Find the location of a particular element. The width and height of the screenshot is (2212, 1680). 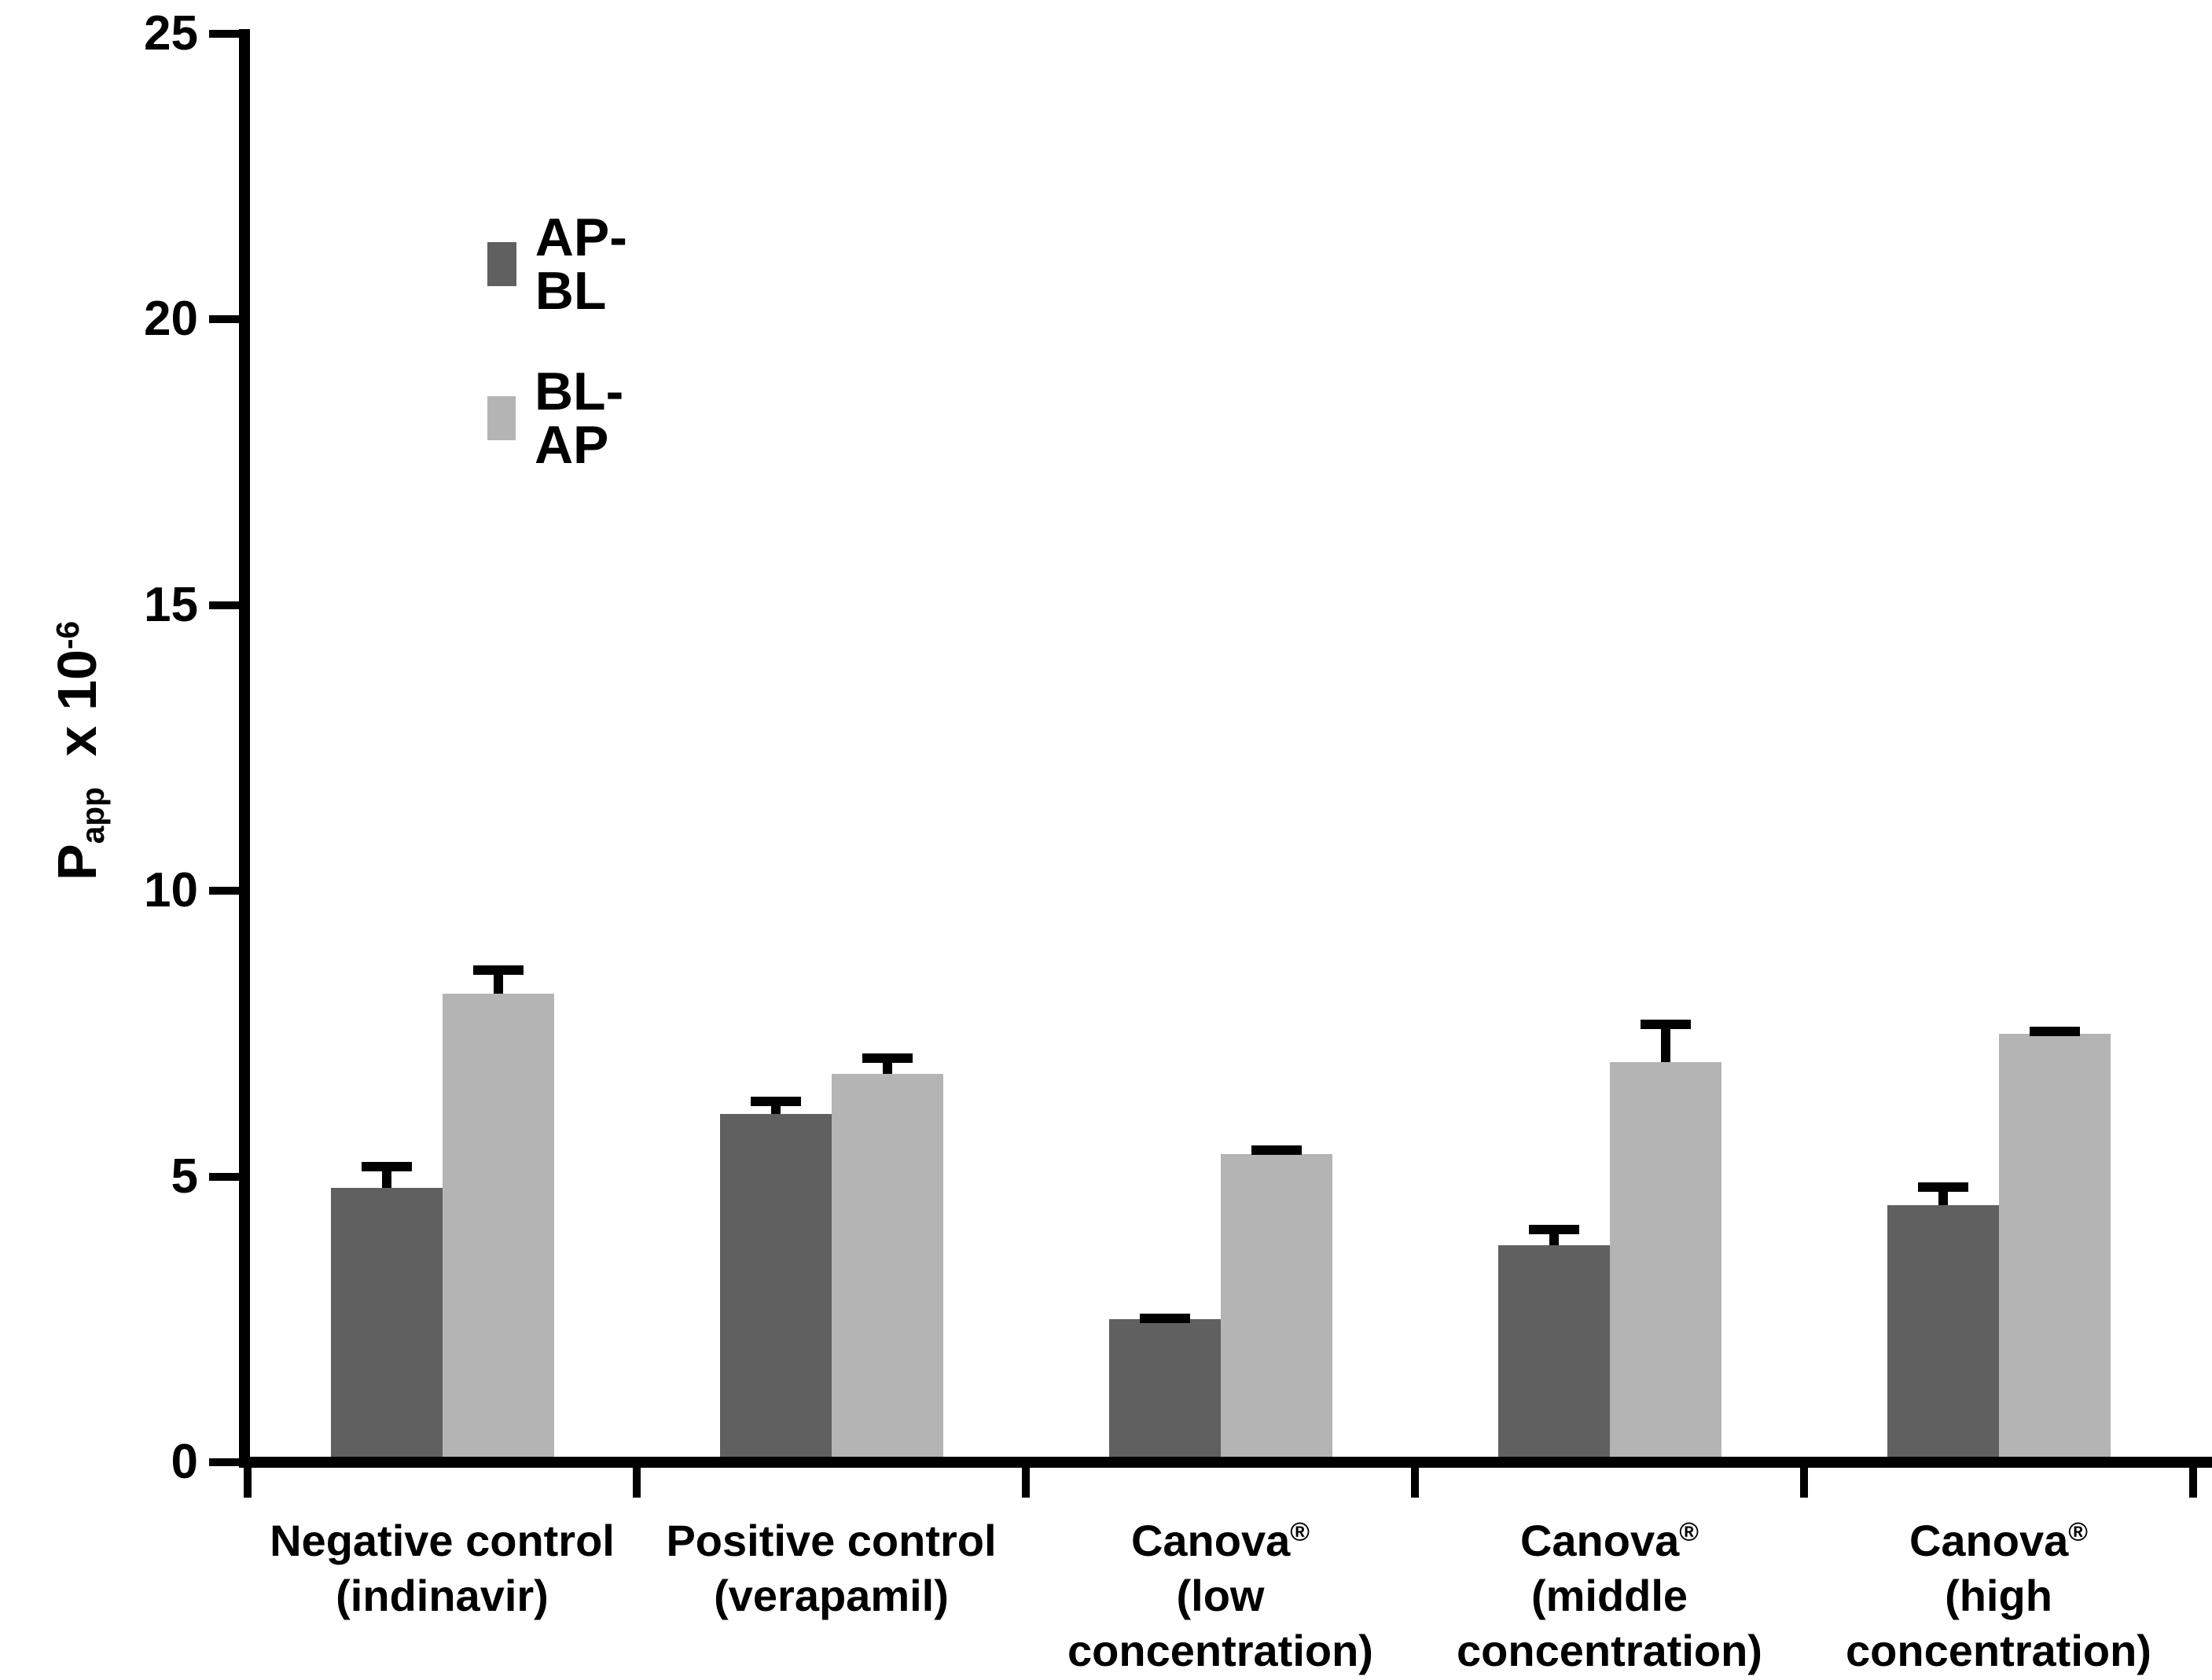

bar-bl-ap-cat4 is located at coordinates (2054, 1245).